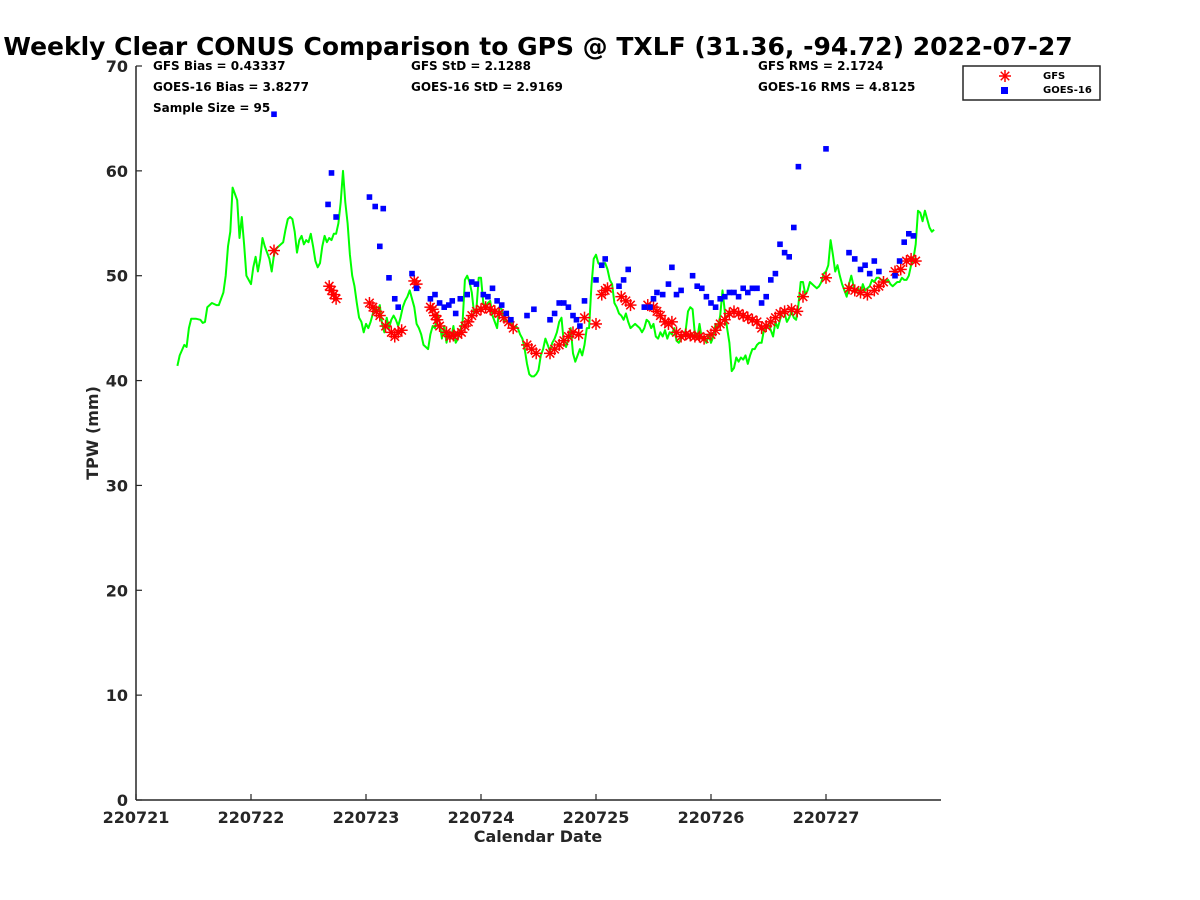  I want to click on stat-gfs-rms: GFS RMS = 2.1724, so click(820, 66).